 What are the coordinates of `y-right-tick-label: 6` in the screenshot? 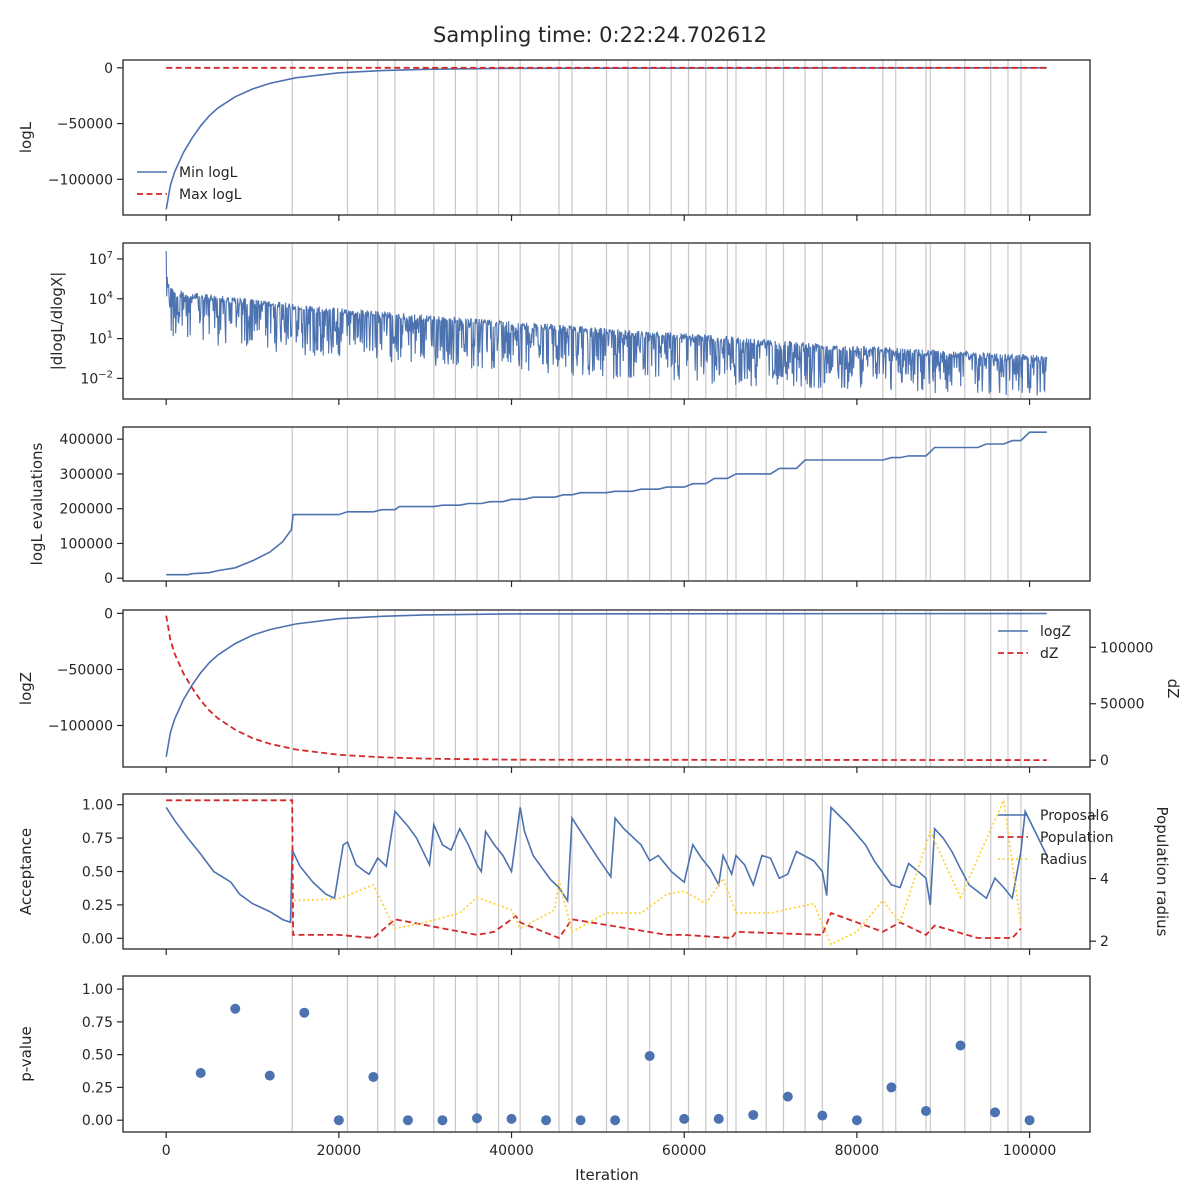 It's located at (1104, 817).